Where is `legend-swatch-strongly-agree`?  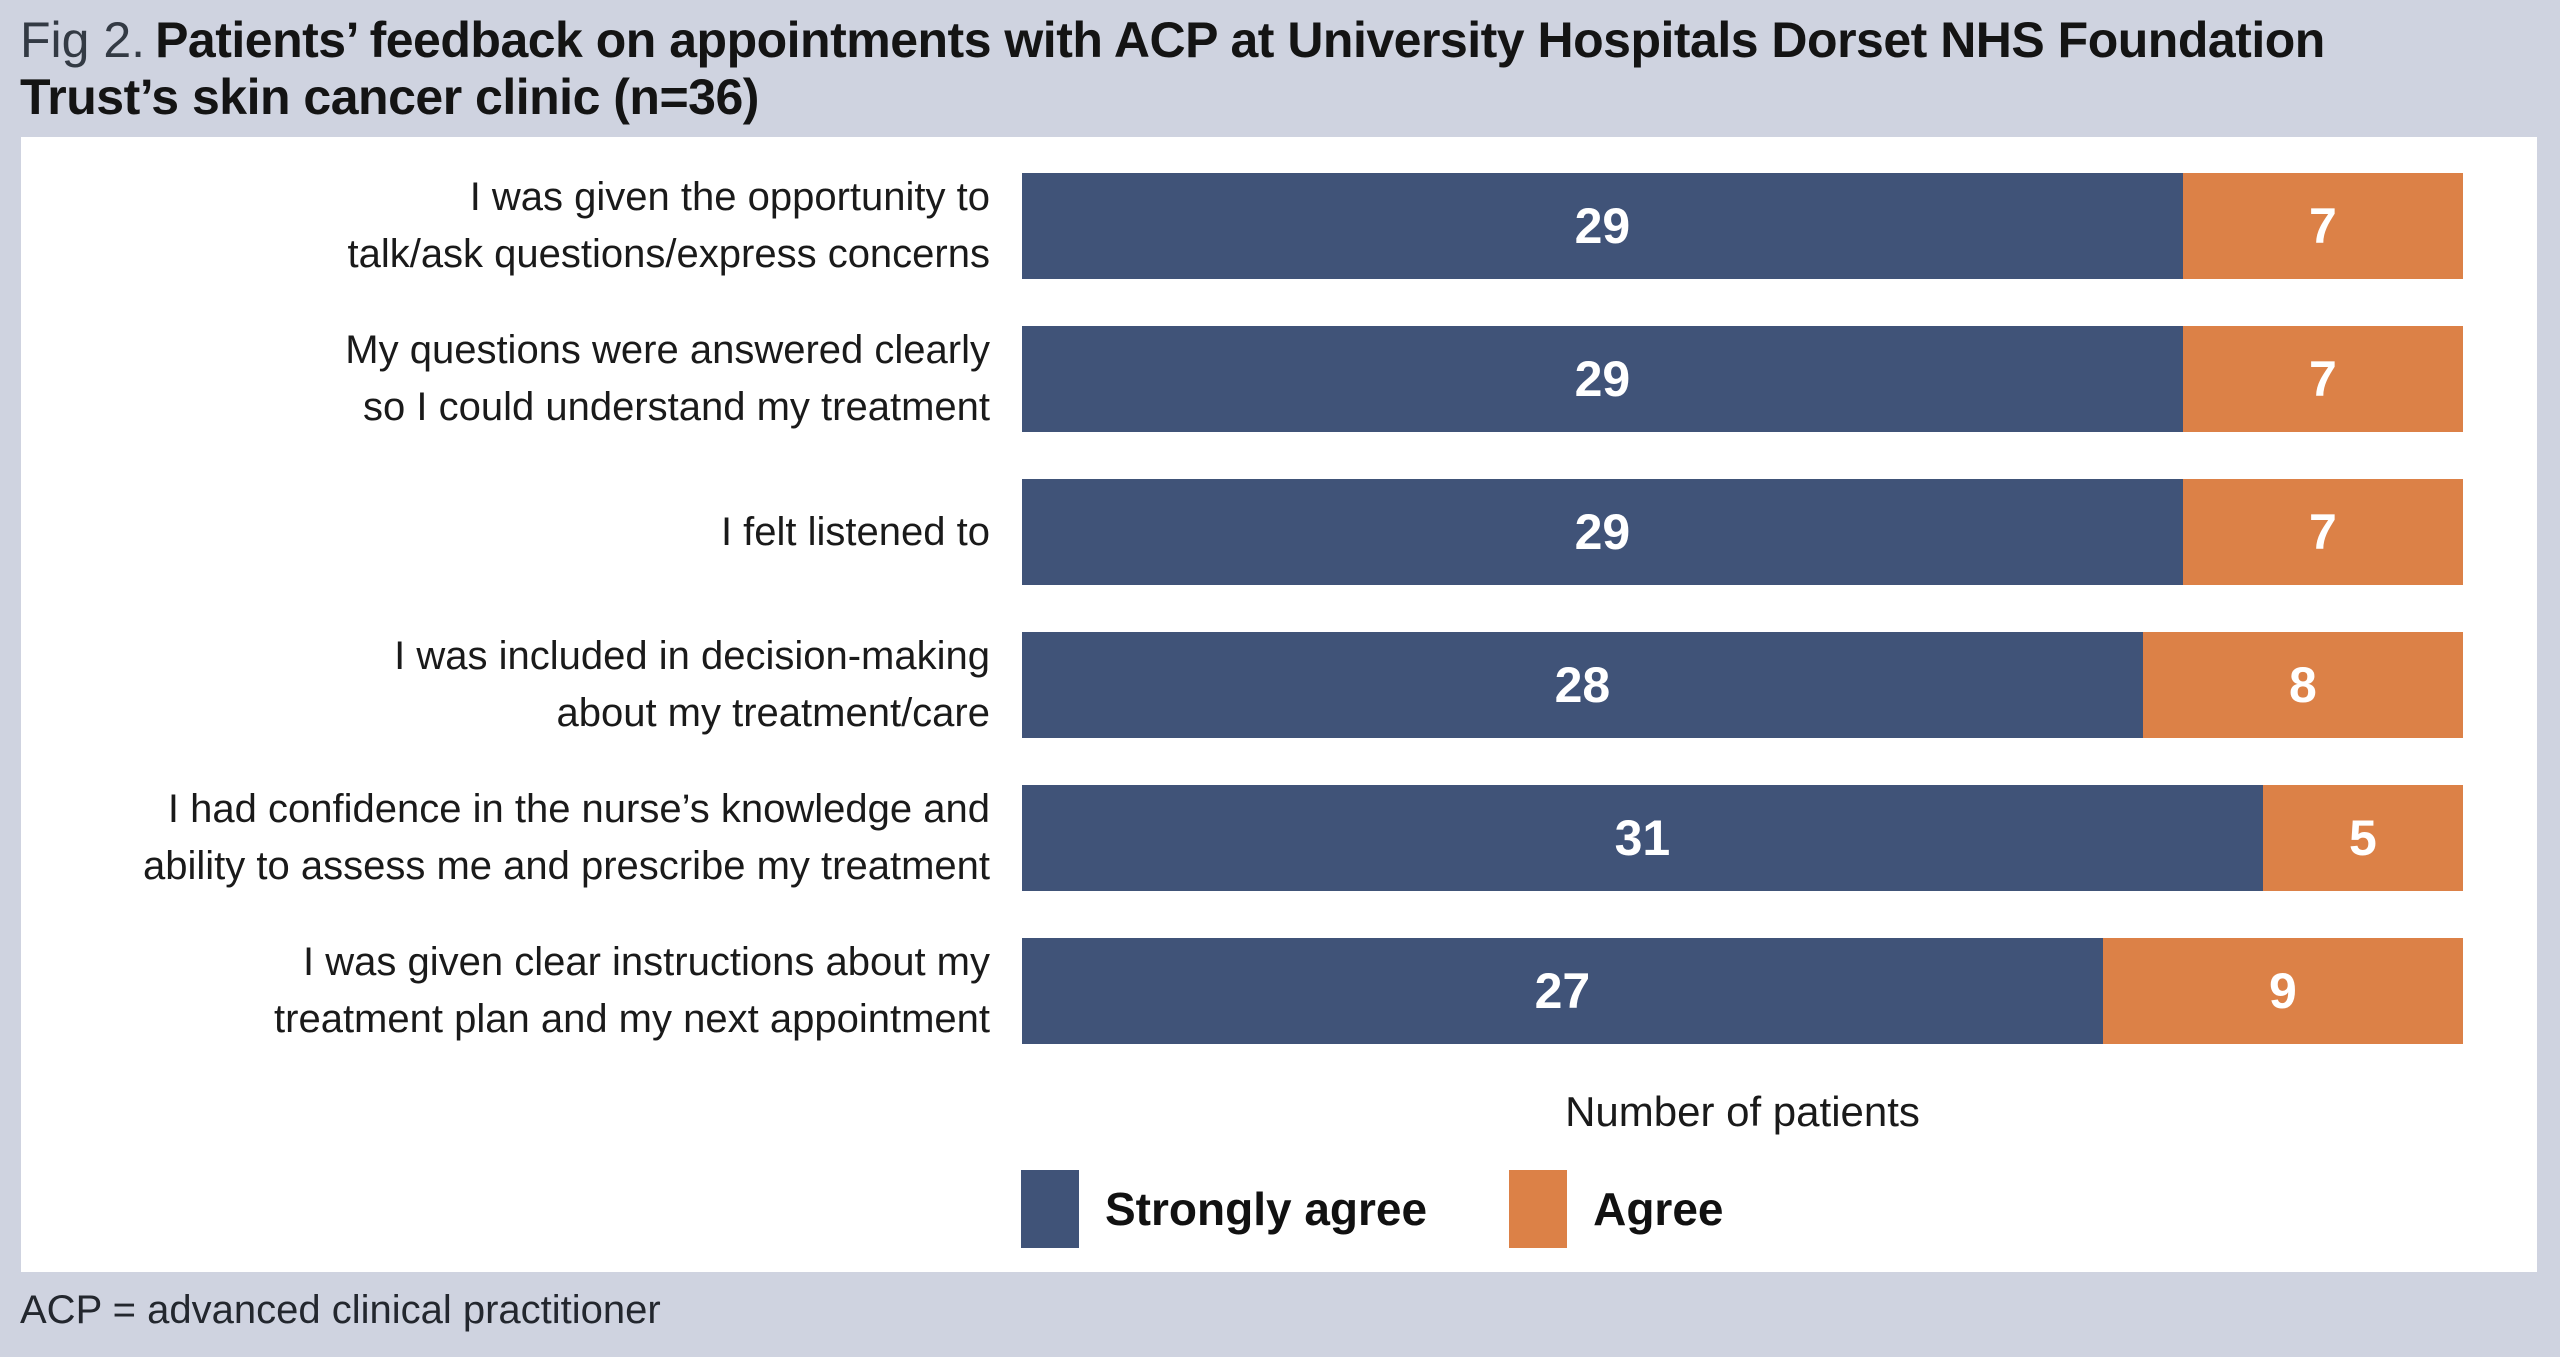 legend-swatch-strongly-agree is located at coordinates (1050, 1209).